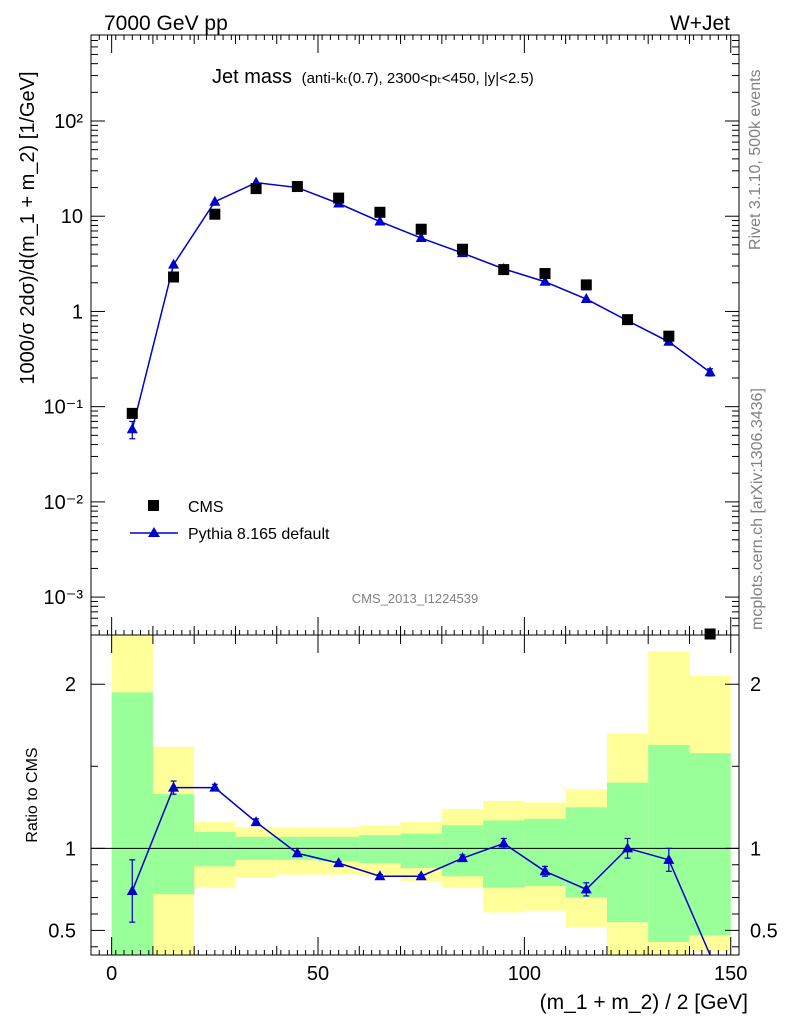 This screenshot has width=786, height=1024. What do you see at coordinates (755, 685) in the screenshot?
I see `ratio-y-tick-label-right: 2` at bounding box center [755, 685].